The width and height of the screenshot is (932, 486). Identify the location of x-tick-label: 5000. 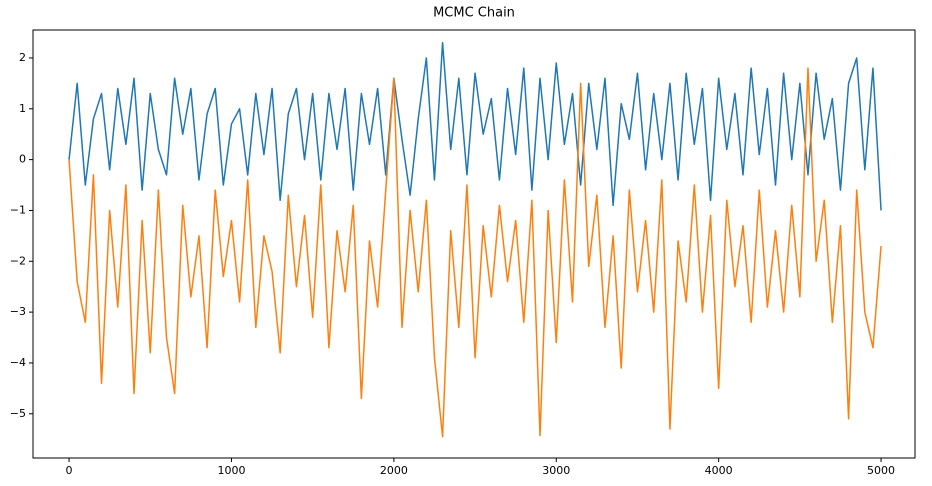
(881, 470).